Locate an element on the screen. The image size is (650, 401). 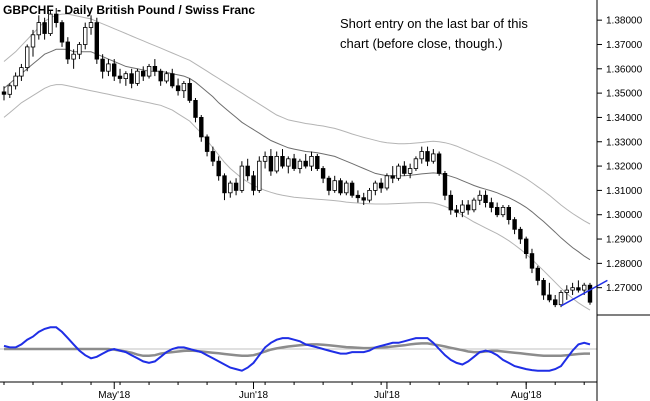
price-tick-label: 1.29000 is located at coordinates (624, 240).